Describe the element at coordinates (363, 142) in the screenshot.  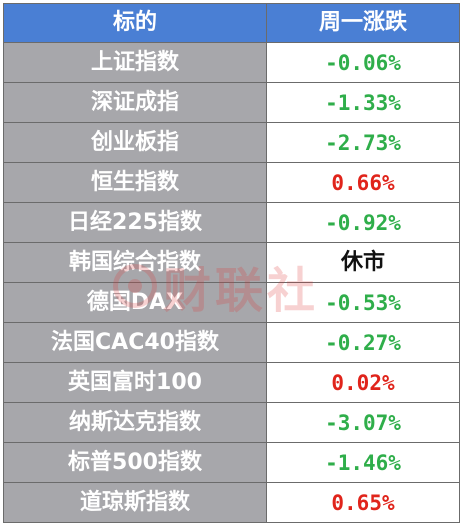
I see `change-cell: -2.73%` at that location.